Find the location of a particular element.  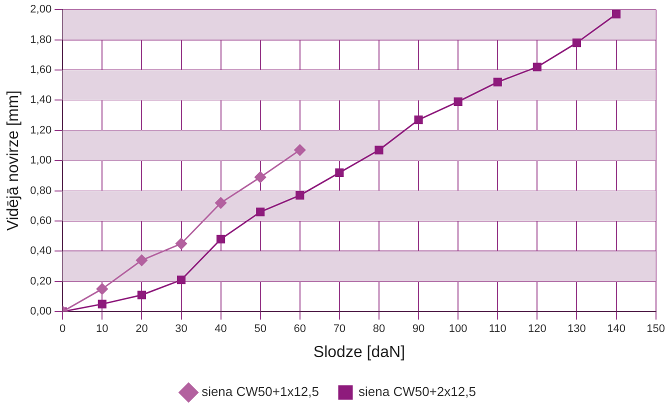

x-tick-label: 70 is located at coordinates (339, 329).